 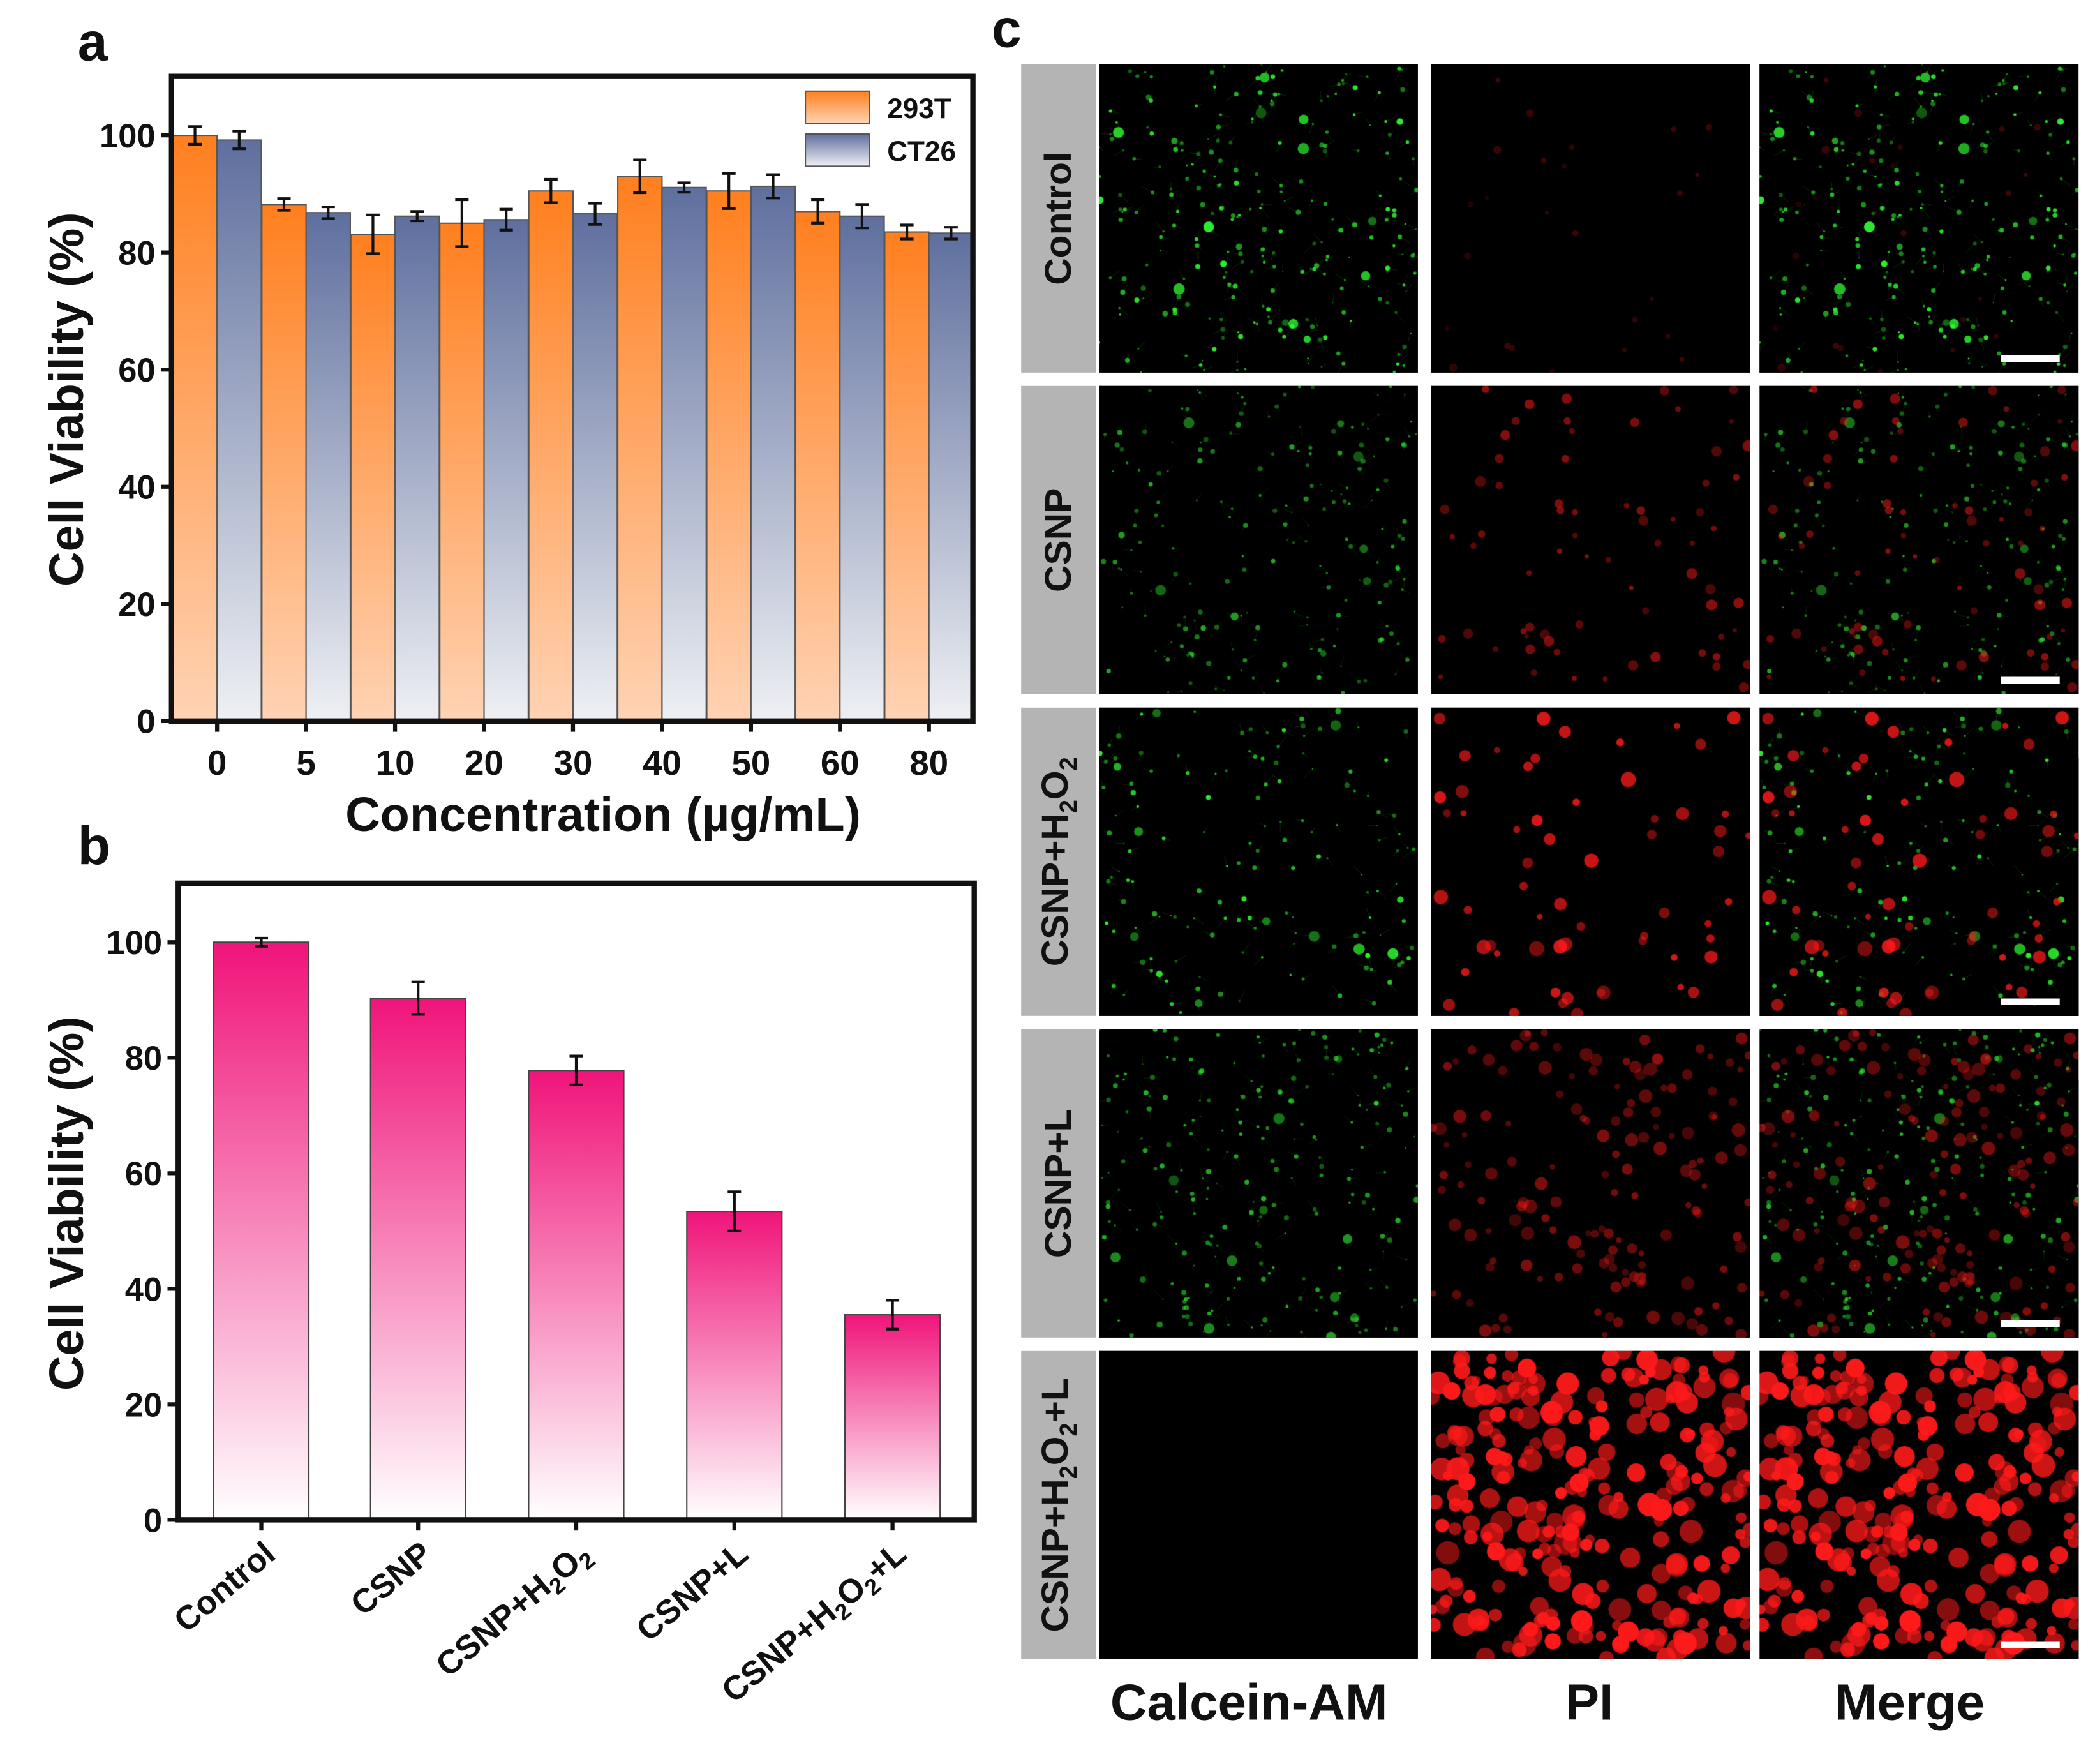 What do you see at coordinates (573, 763) in the screenshot?
I see `x-tick-label: 30` at bounding box center [573, 763].